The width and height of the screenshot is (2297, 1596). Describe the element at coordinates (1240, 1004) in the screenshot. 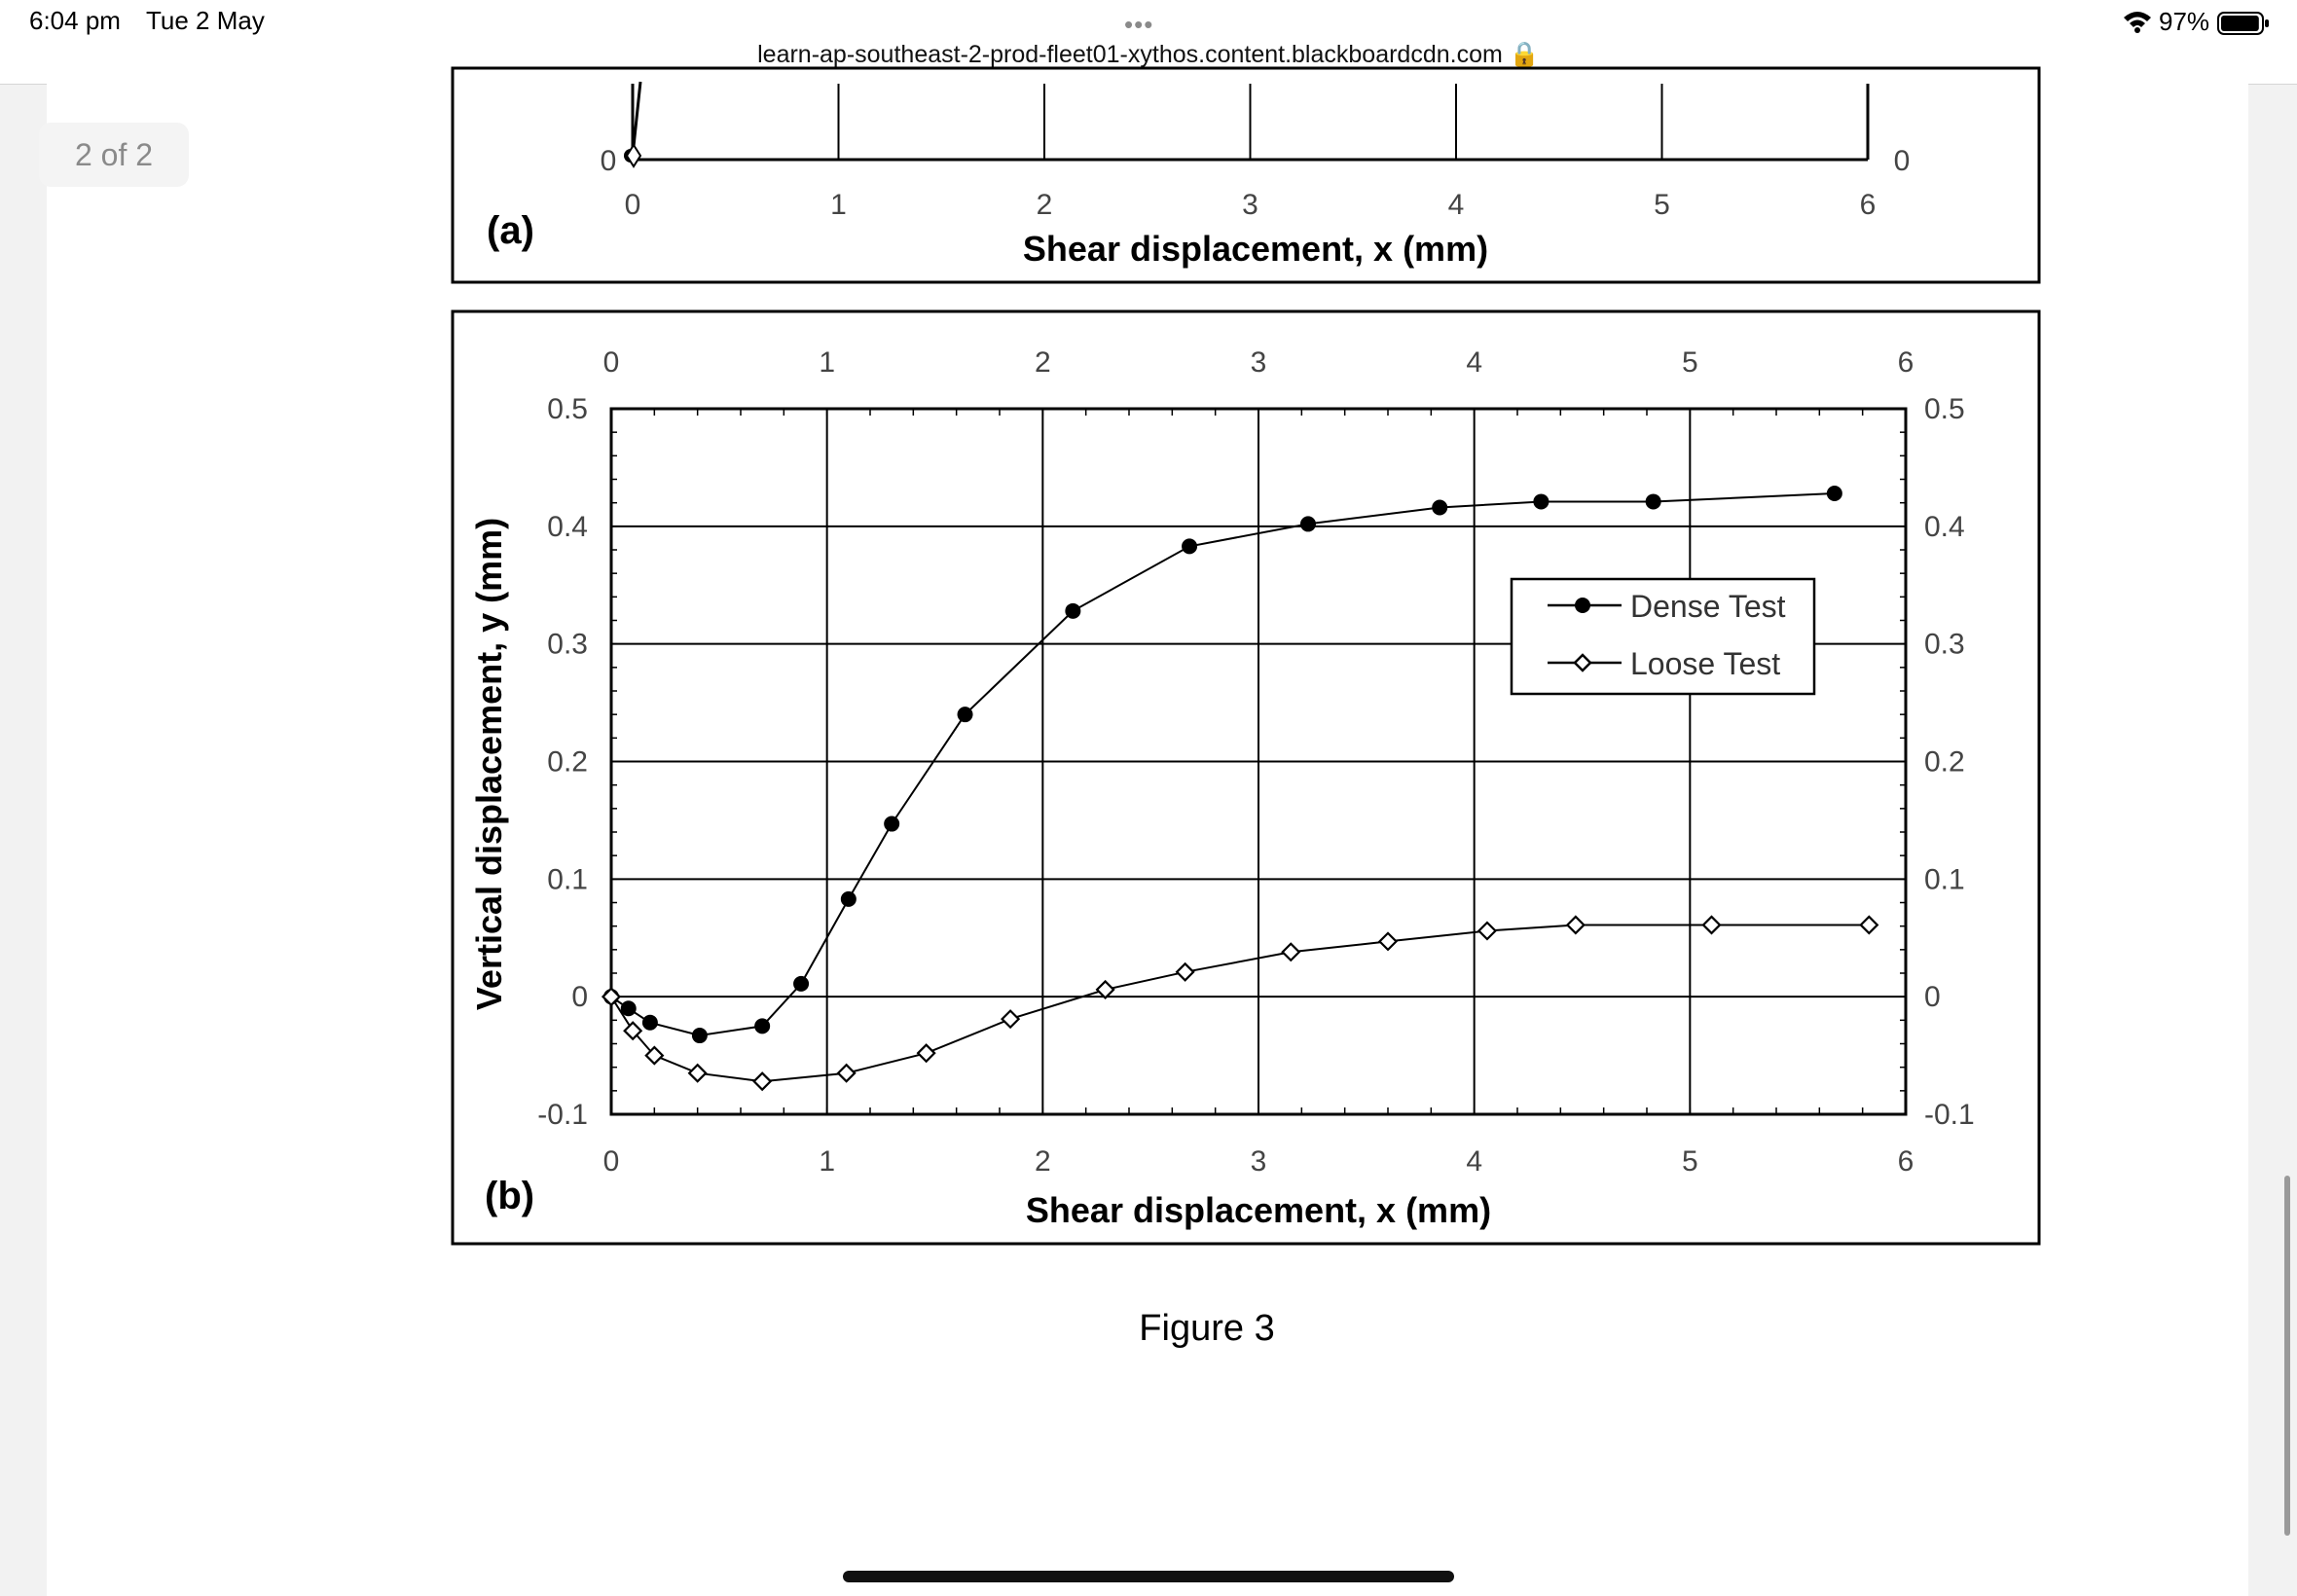

I see `series-line-loose-test` at that location.